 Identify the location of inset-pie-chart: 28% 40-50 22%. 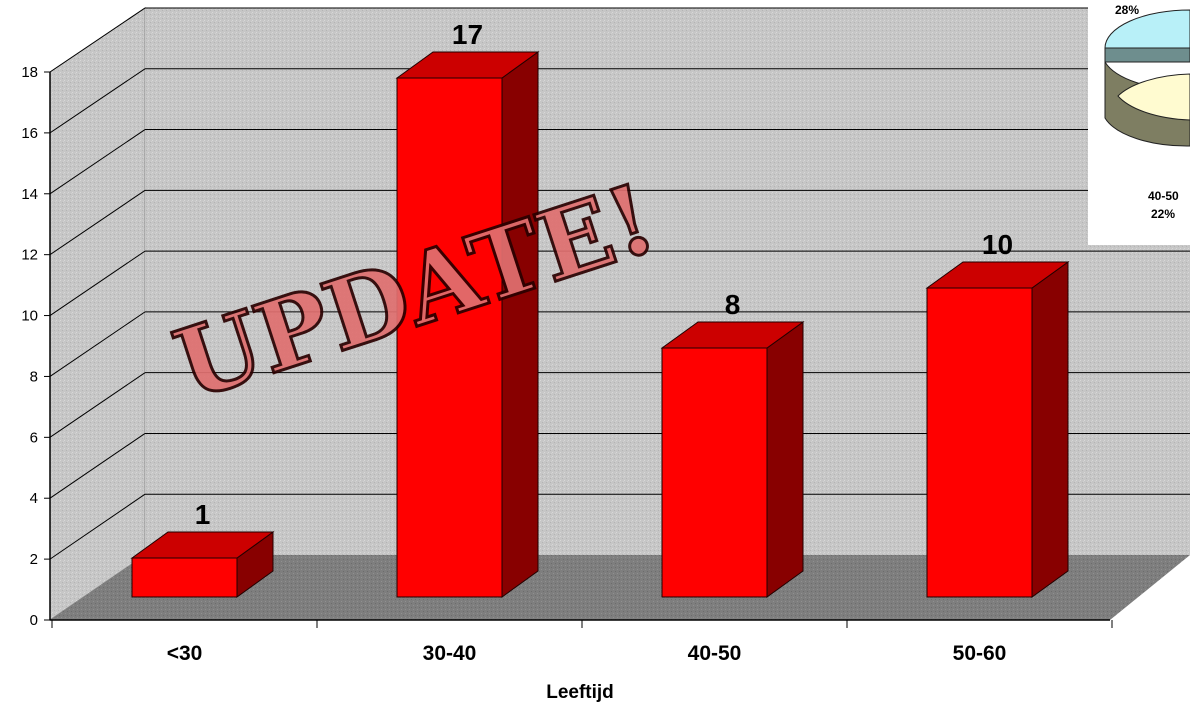
(1139, 122).